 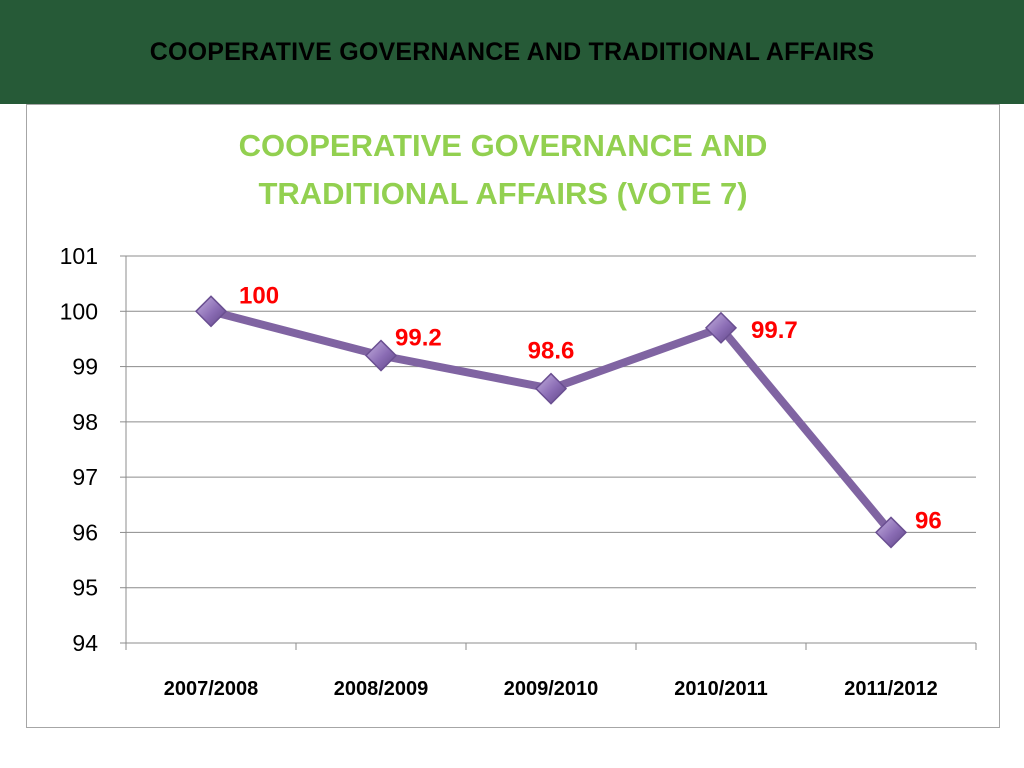 What do you see at coordinates (79, 311) in the screenshot?
I see `y-tick-label: 100` at bounding box center [79, 311].